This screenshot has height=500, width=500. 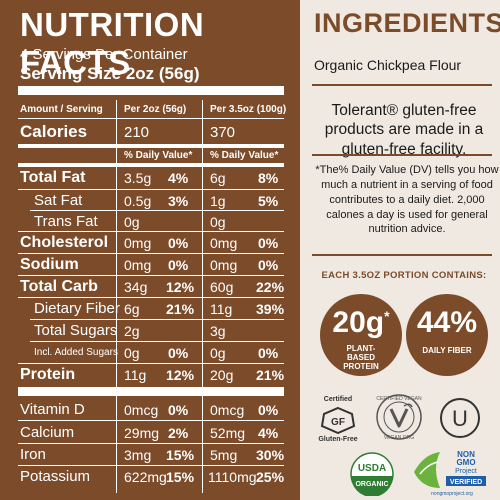 I want to click on trans-fat-3-5oz: 0g, so click(x=218, y=222).